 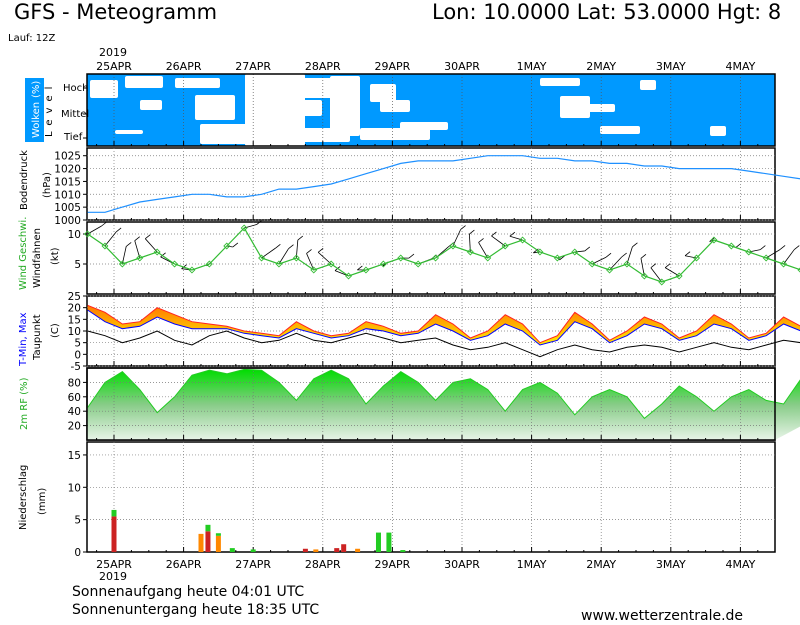 I want to click on site-link: www.wetterzentrale.de, so click(x=662, y=616).